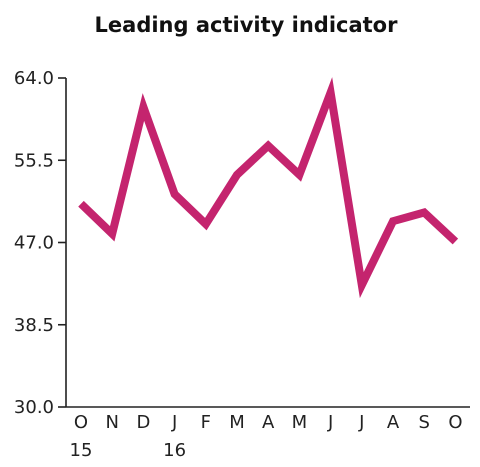 Image resolution: width=480 pixels, height=467 pixels. Describe the element at coordinates (206, 422) in the screenshot. I see `x-tick-label: F` at that location.